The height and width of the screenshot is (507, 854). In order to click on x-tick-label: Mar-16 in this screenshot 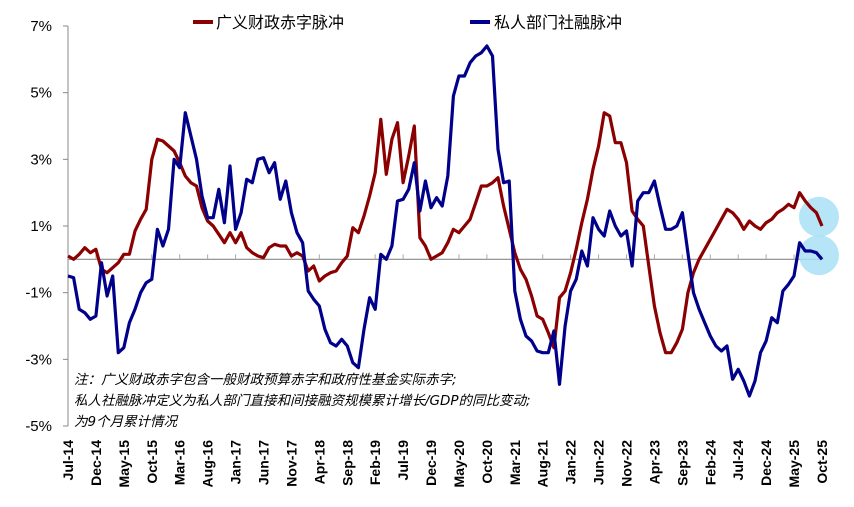, I will do `click(180, 462)`.